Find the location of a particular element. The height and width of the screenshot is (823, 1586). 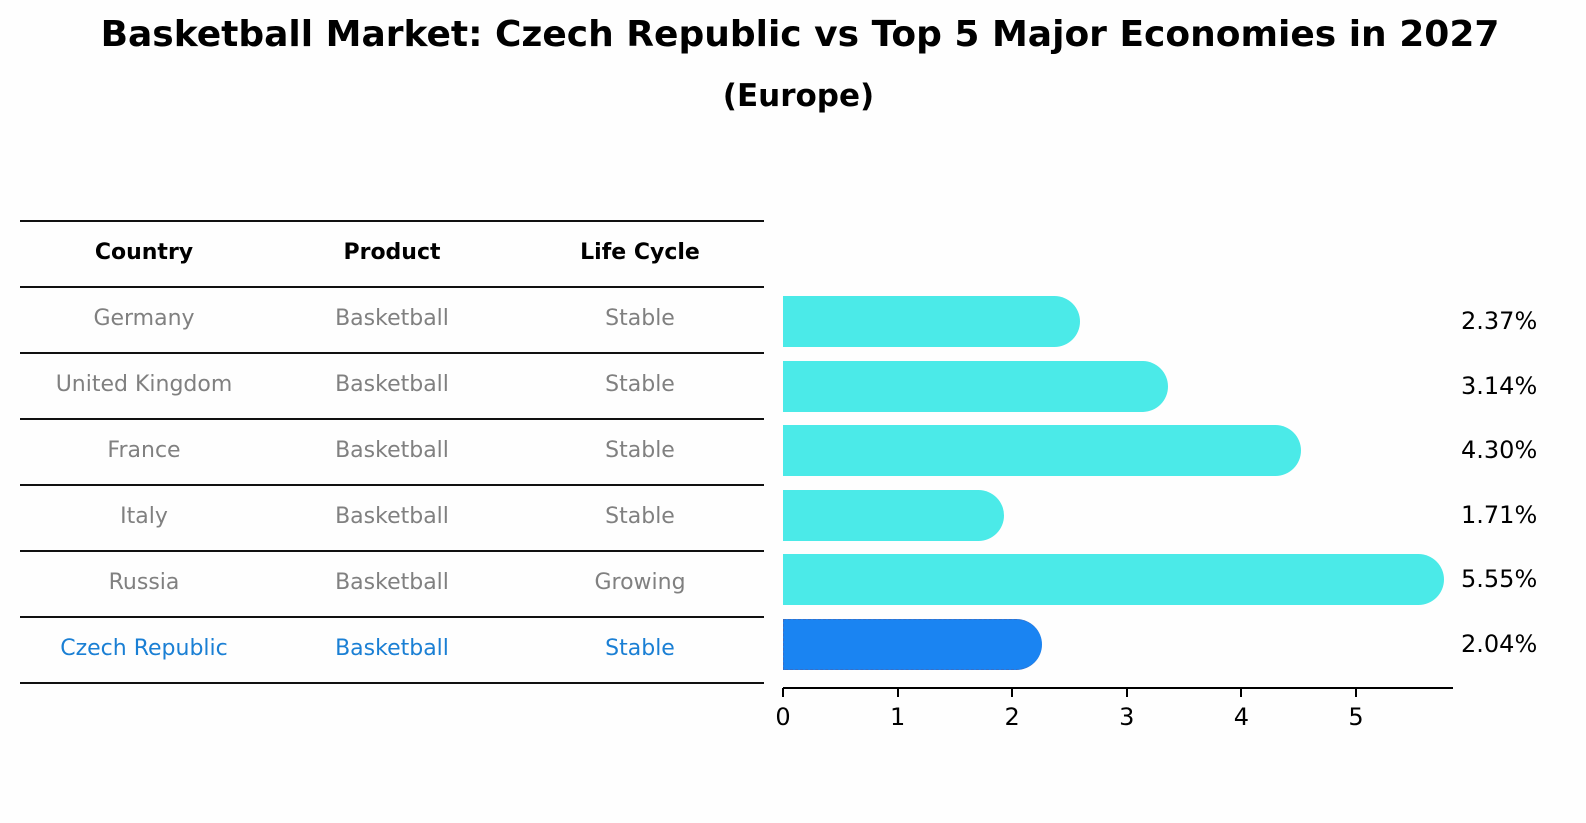

value-label: 4.30% is located at coordinates (1499, 450).